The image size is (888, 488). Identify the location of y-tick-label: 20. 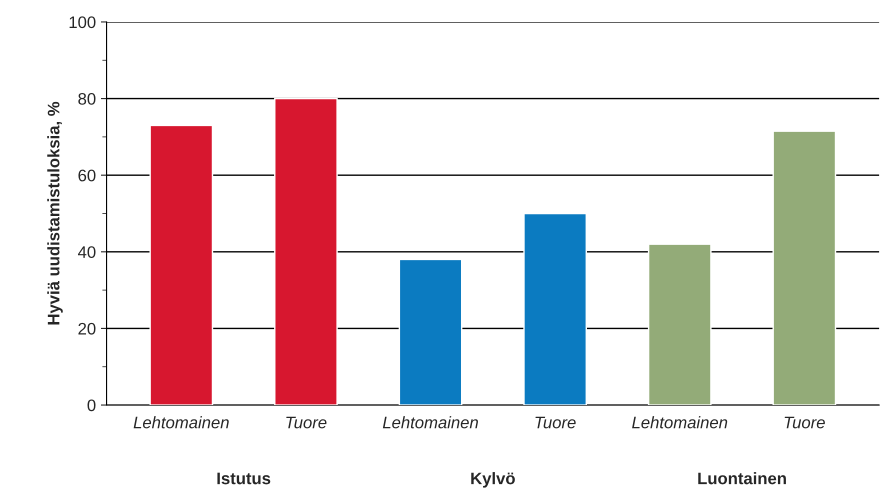
(87, 328).